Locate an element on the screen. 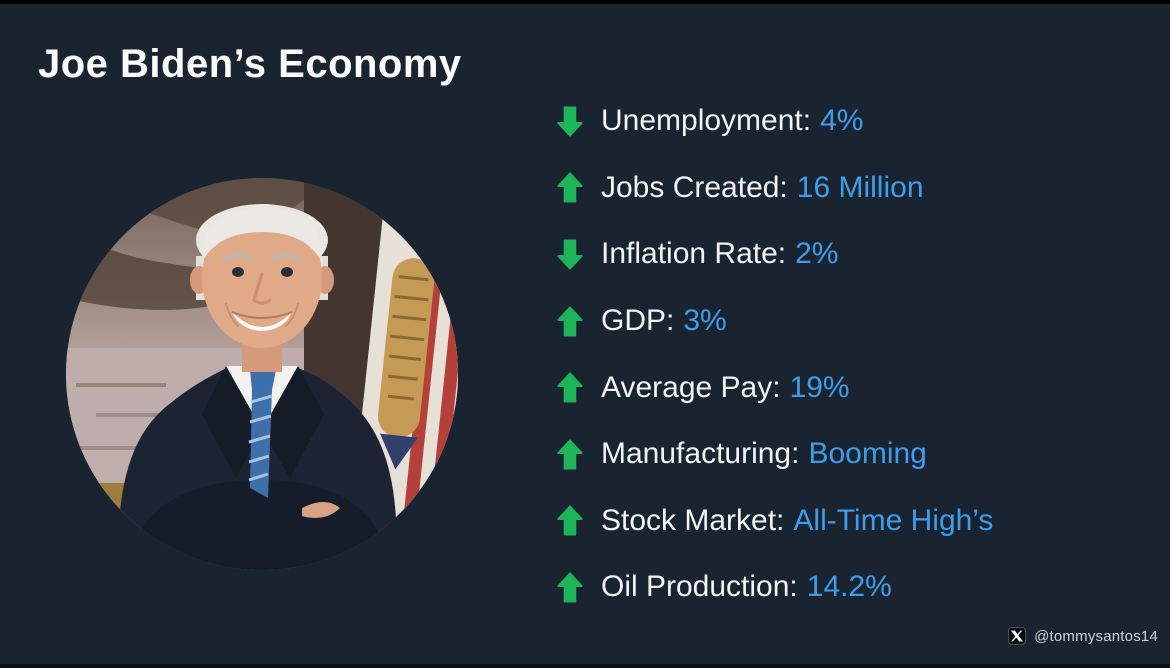  stat-value: Booming is located at coordinates (867, 454).